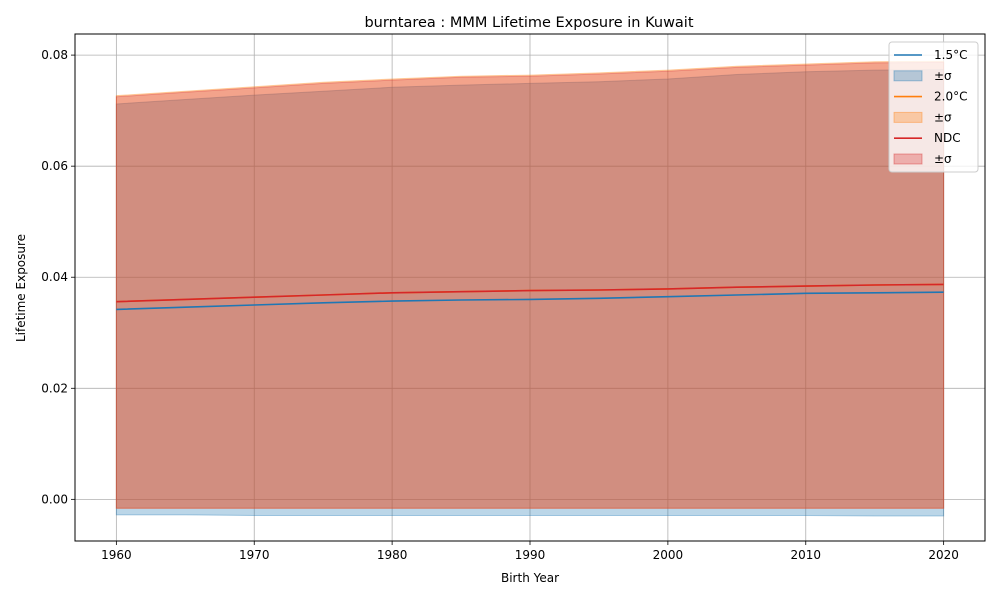  What do you see at coordinates (950, 55) in the screenshot?
I see `legend-label: 1.5°C` at bounding box center [950, 55].